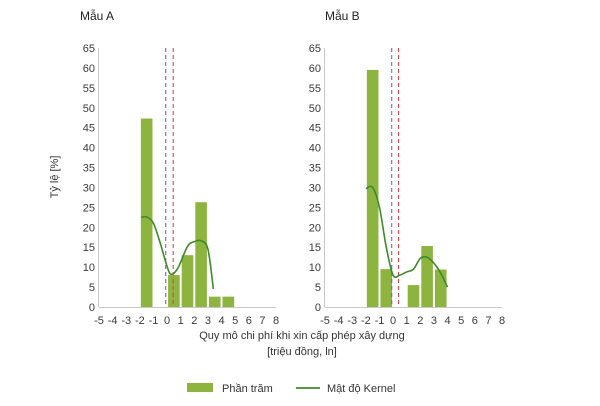  Describe the element at coordinates (291, 389) in the screenshot. I see `legend: Phần trăm Mật độ Kernel` at that location.